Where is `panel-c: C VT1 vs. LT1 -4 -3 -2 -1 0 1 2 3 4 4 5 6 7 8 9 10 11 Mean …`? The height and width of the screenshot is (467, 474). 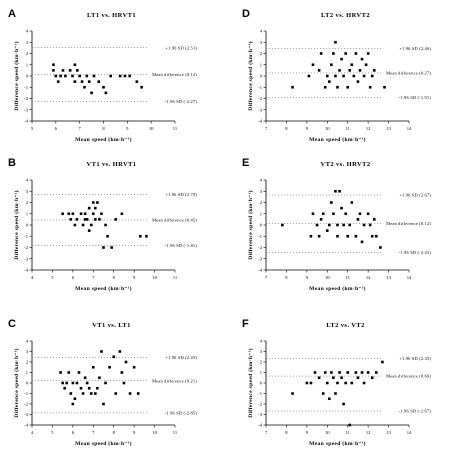 panel-c: C VT1 vs. LT1 -4 -3 -2 -1 0 1 2 3 4 4 5 6 7 8 9 10 11 Mean … is located at coordinates (102, 382).